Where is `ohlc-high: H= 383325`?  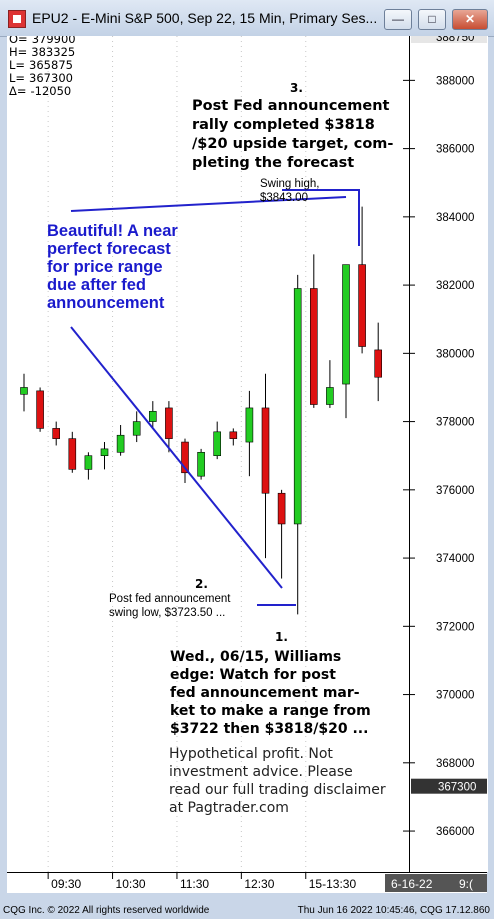
ohlc-high: H= 383325 is located at coordinates (42, 52).